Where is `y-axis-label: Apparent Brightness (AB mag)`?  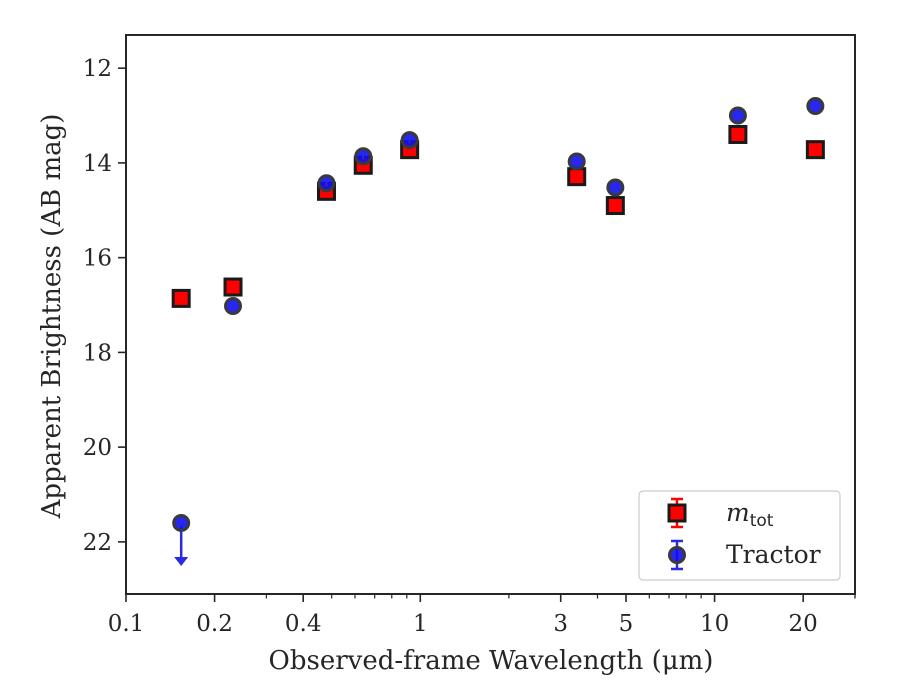
y-axis-label: Apparent Brightness (AB mag) is located at coordinates (52, 317).